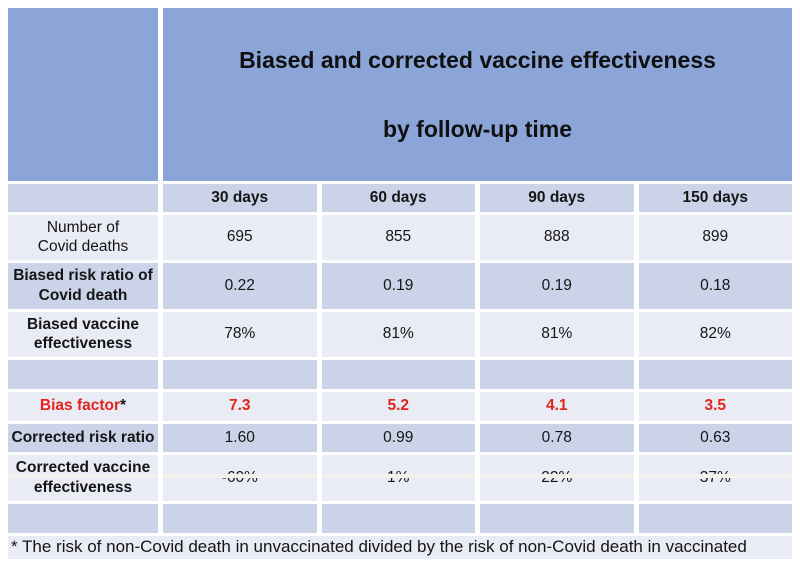 Image resolution: width=800 pixels, height=562 pixels. What do you see at coordinates (715, 197) in the screenshot?
I see `column-header-150-days: 150 days` at bounding box center [715, 197].